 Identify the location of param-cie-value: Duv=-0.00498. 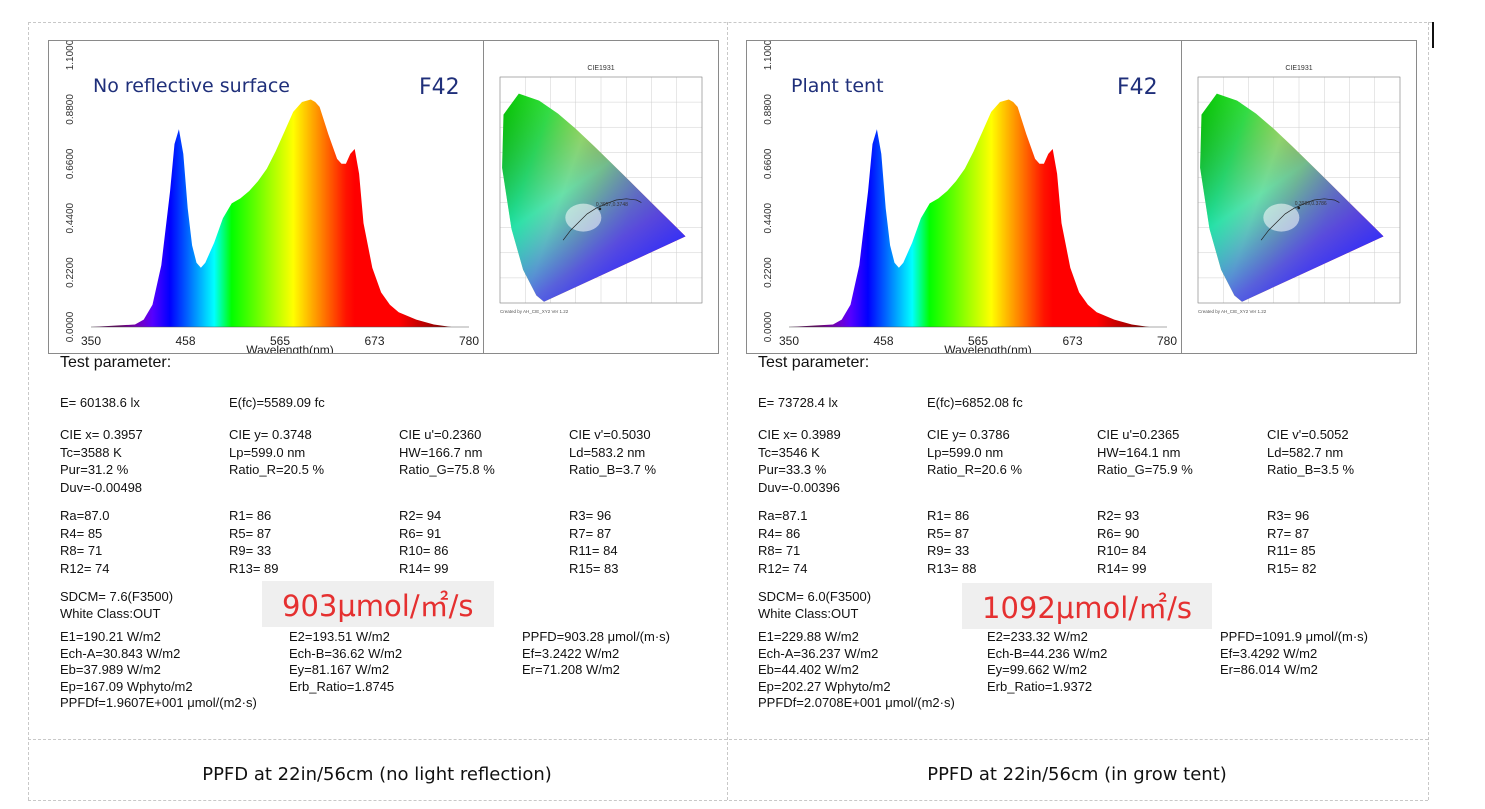
(101, 487).